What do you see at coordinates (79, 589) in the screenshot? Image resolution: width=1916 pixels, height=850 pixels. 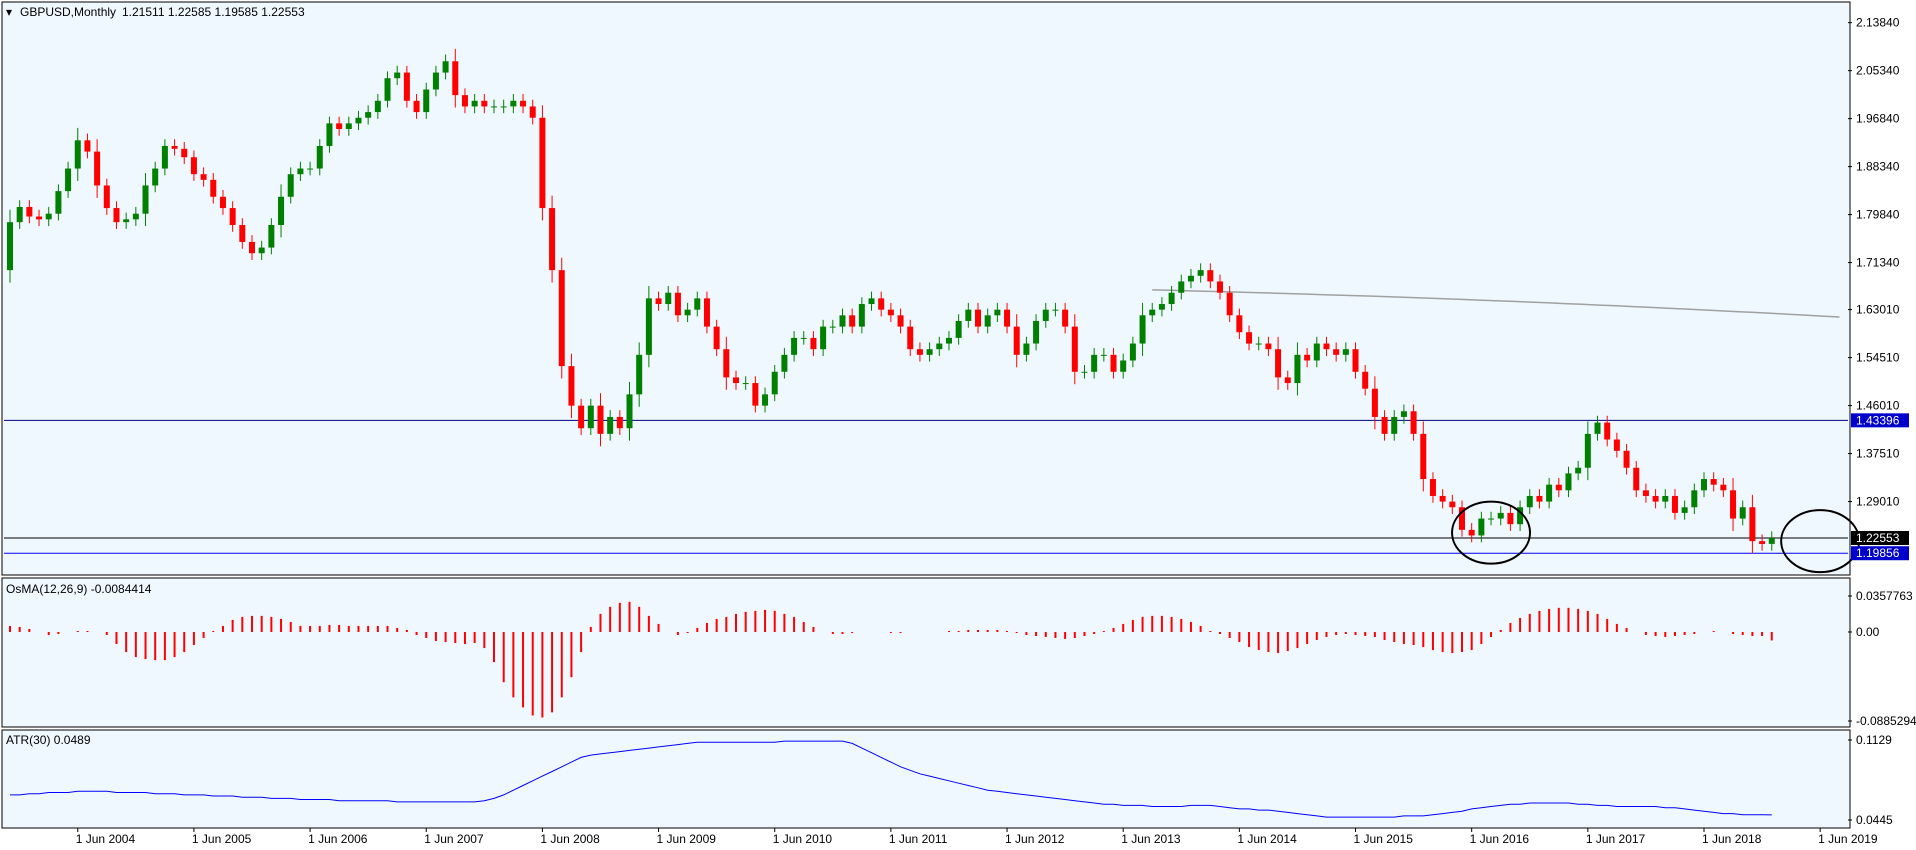 I see `osma-title: OsMA(12,26,9) -0.0084414` at bounding box center [79, 589].